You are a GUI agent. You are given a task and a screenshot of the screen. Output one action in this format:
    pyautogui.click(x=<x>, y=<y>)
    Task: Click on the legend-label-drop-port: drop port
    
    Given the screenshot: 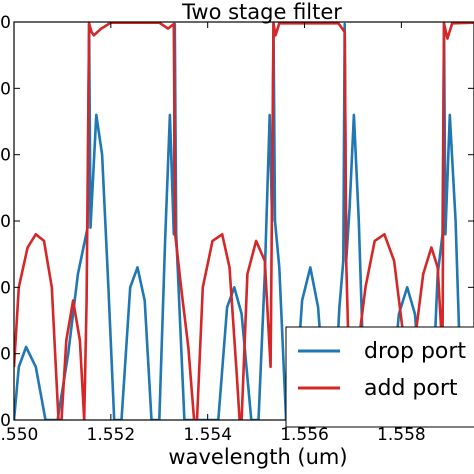 What is the action you would take?
    pyautogui.click(x=415, y=351)
    